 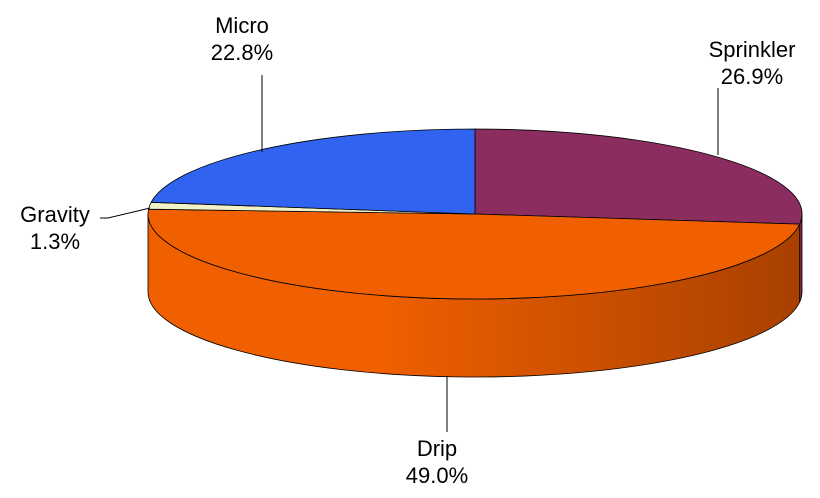 I want to click on leader-line-gravity, so click(x=125, y=213).